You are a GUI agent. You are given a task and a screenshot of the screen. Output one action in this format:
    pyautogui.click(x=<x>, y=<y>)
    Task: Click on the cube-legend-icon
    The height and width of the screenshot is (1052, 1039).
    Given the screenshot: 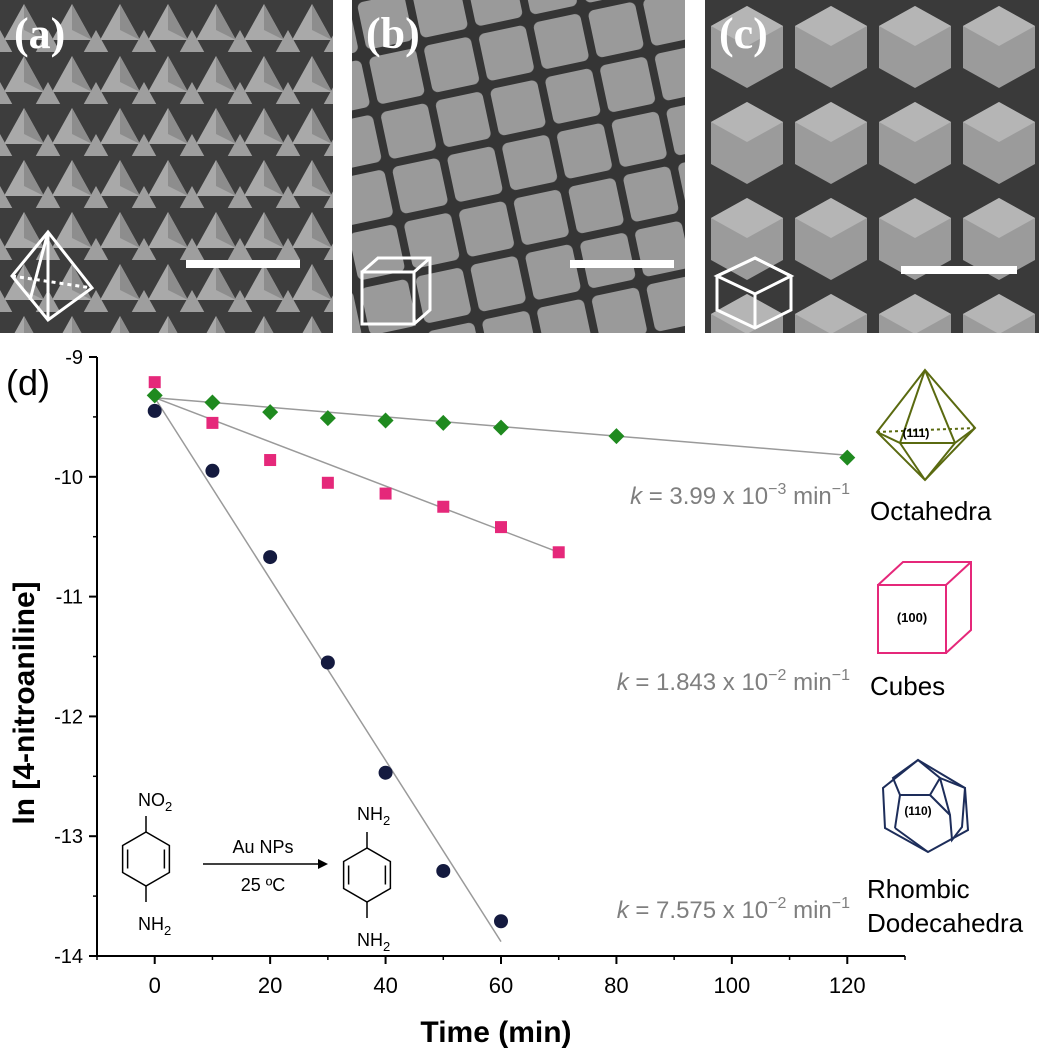 What is the action you would take?
    pyautogui.click(x=924, y=607)
    